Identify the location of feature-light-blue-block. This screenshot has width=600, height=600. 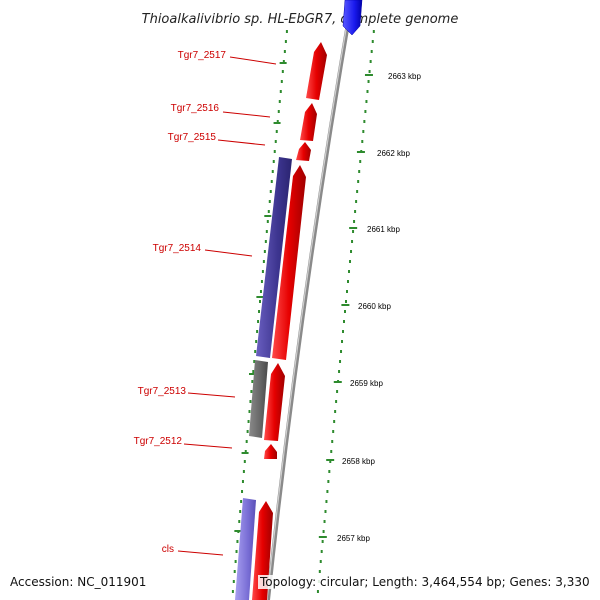
(245, 549).